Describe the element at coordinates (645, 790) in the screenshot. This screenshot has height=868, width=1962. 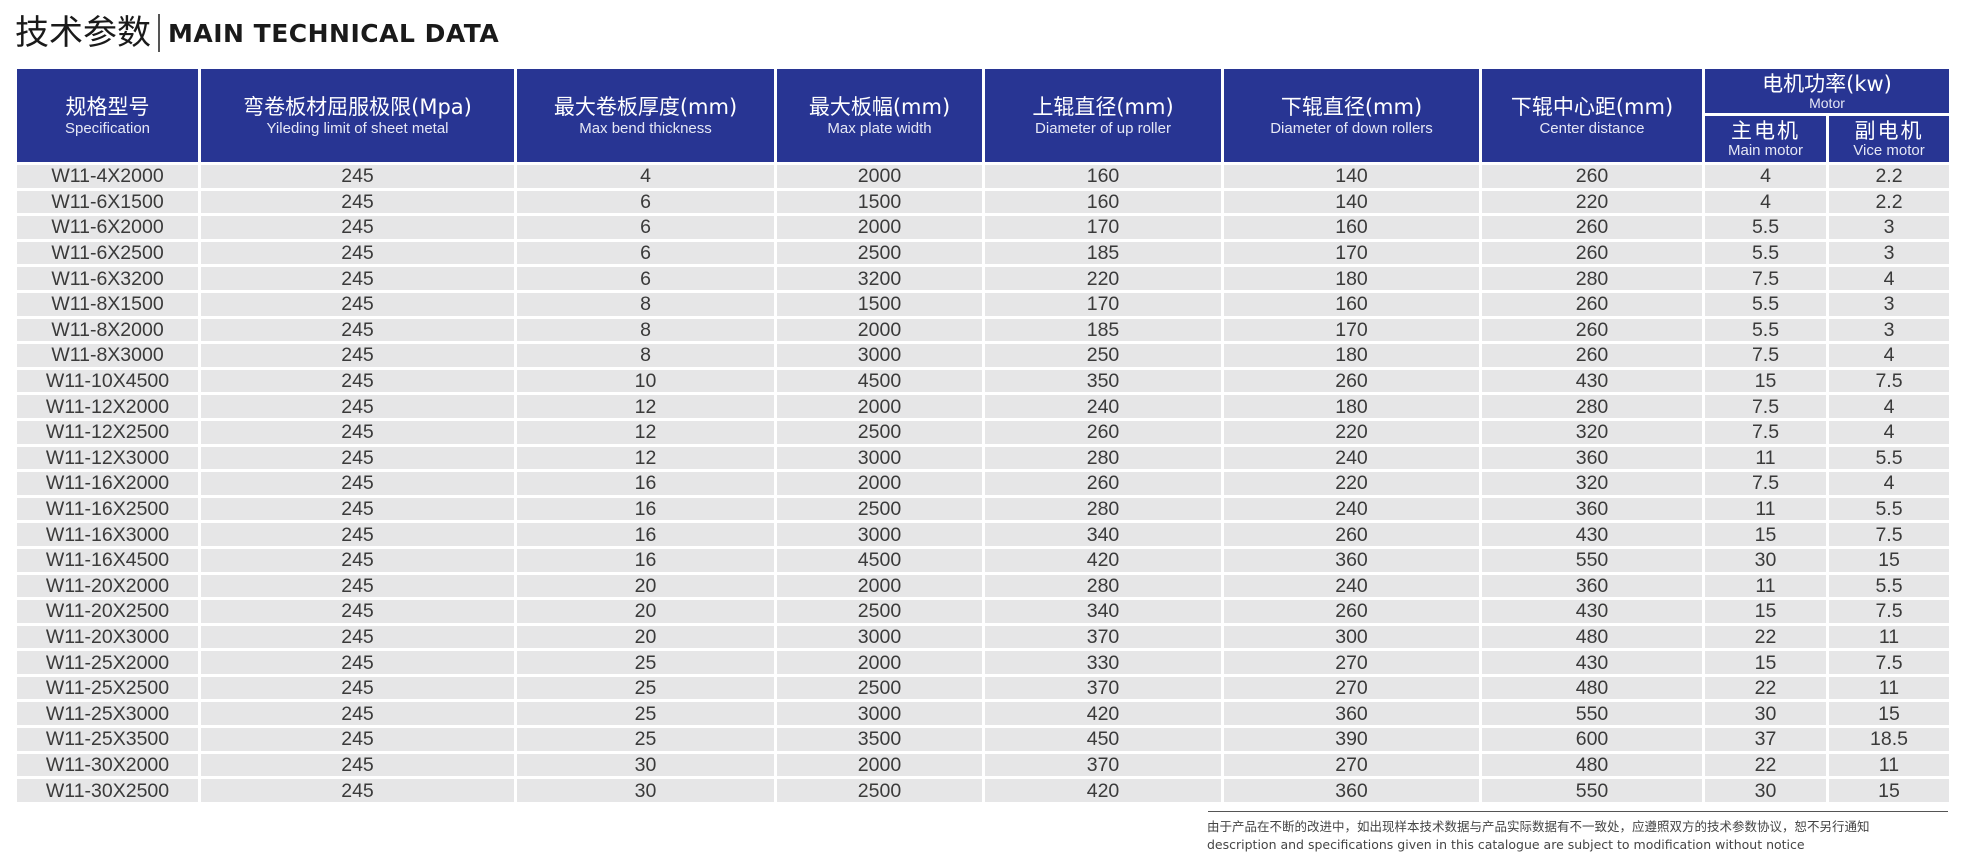
I see `cell-max-thickness: 30` at that location.